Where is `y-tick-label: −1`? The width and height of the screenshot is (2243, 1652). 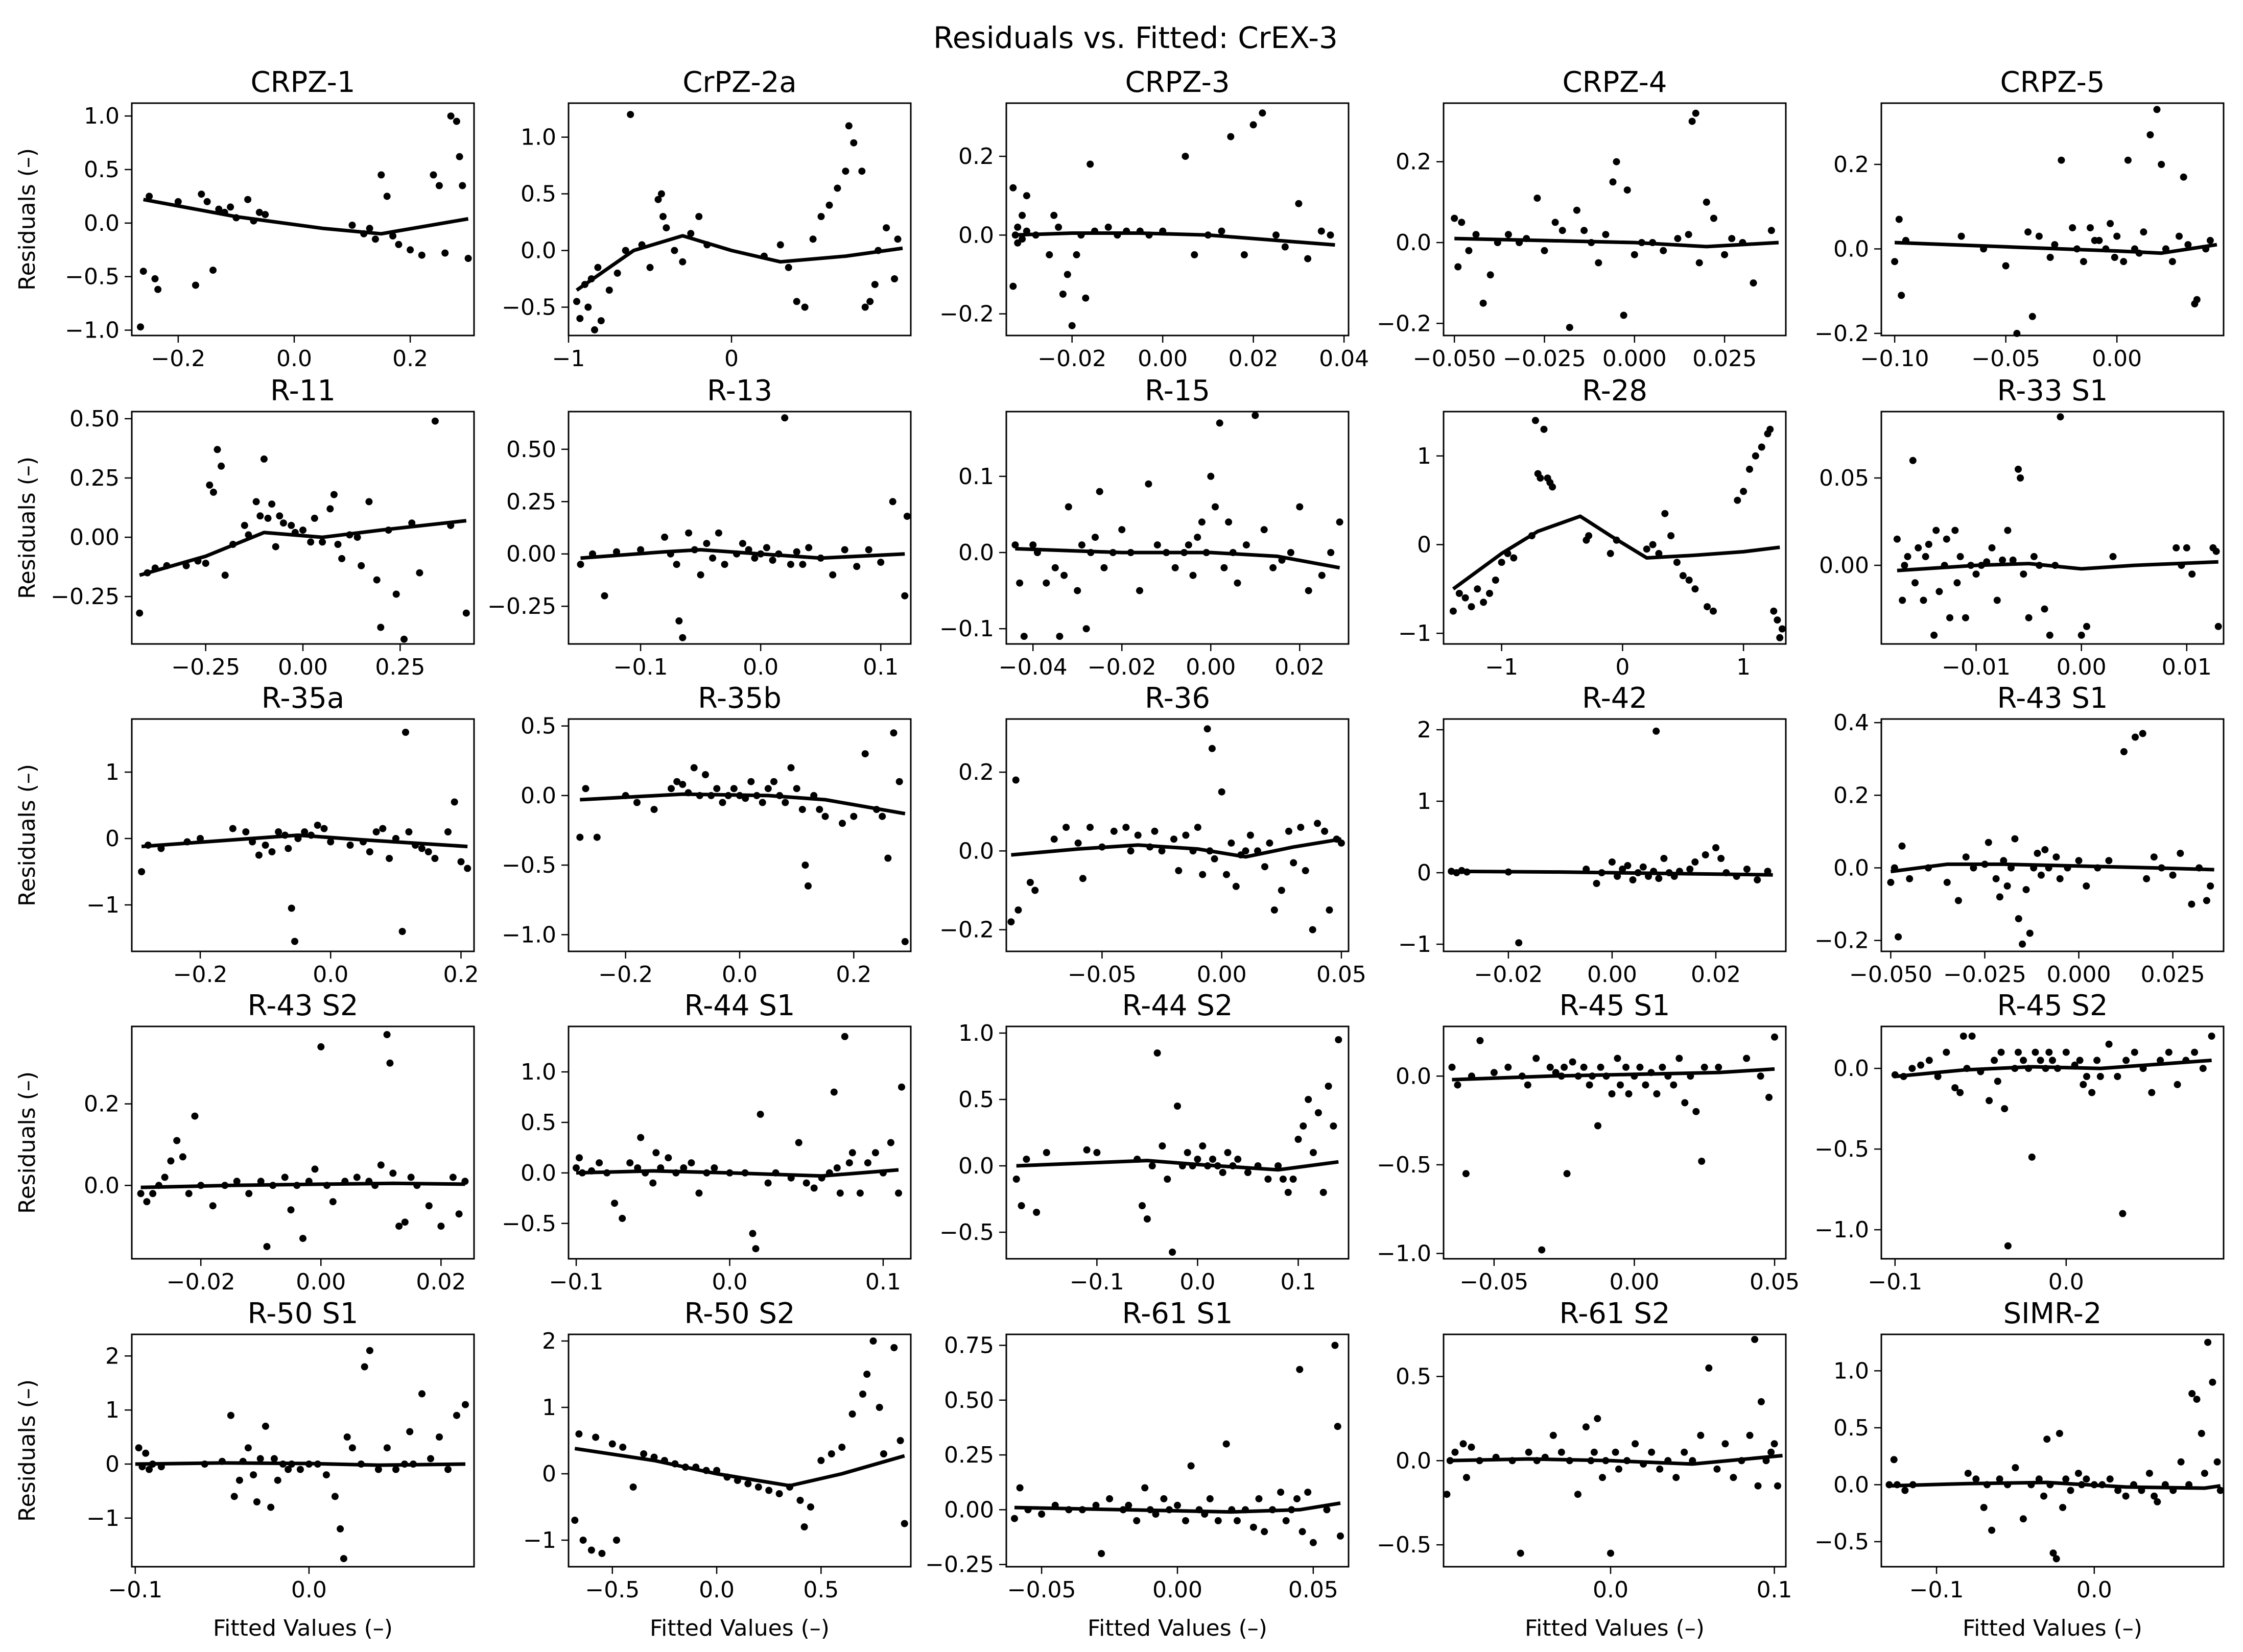 y-tick-label: −1 is located at coordinates (539, 1540).